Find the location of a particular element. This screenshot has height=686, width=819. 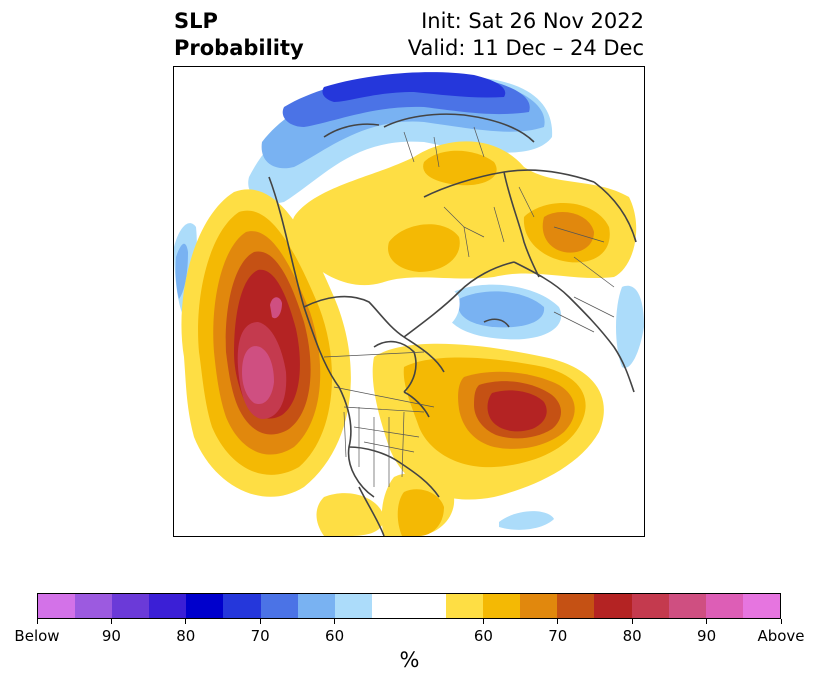

title-product: Probability is located at coordinates (239, 48).